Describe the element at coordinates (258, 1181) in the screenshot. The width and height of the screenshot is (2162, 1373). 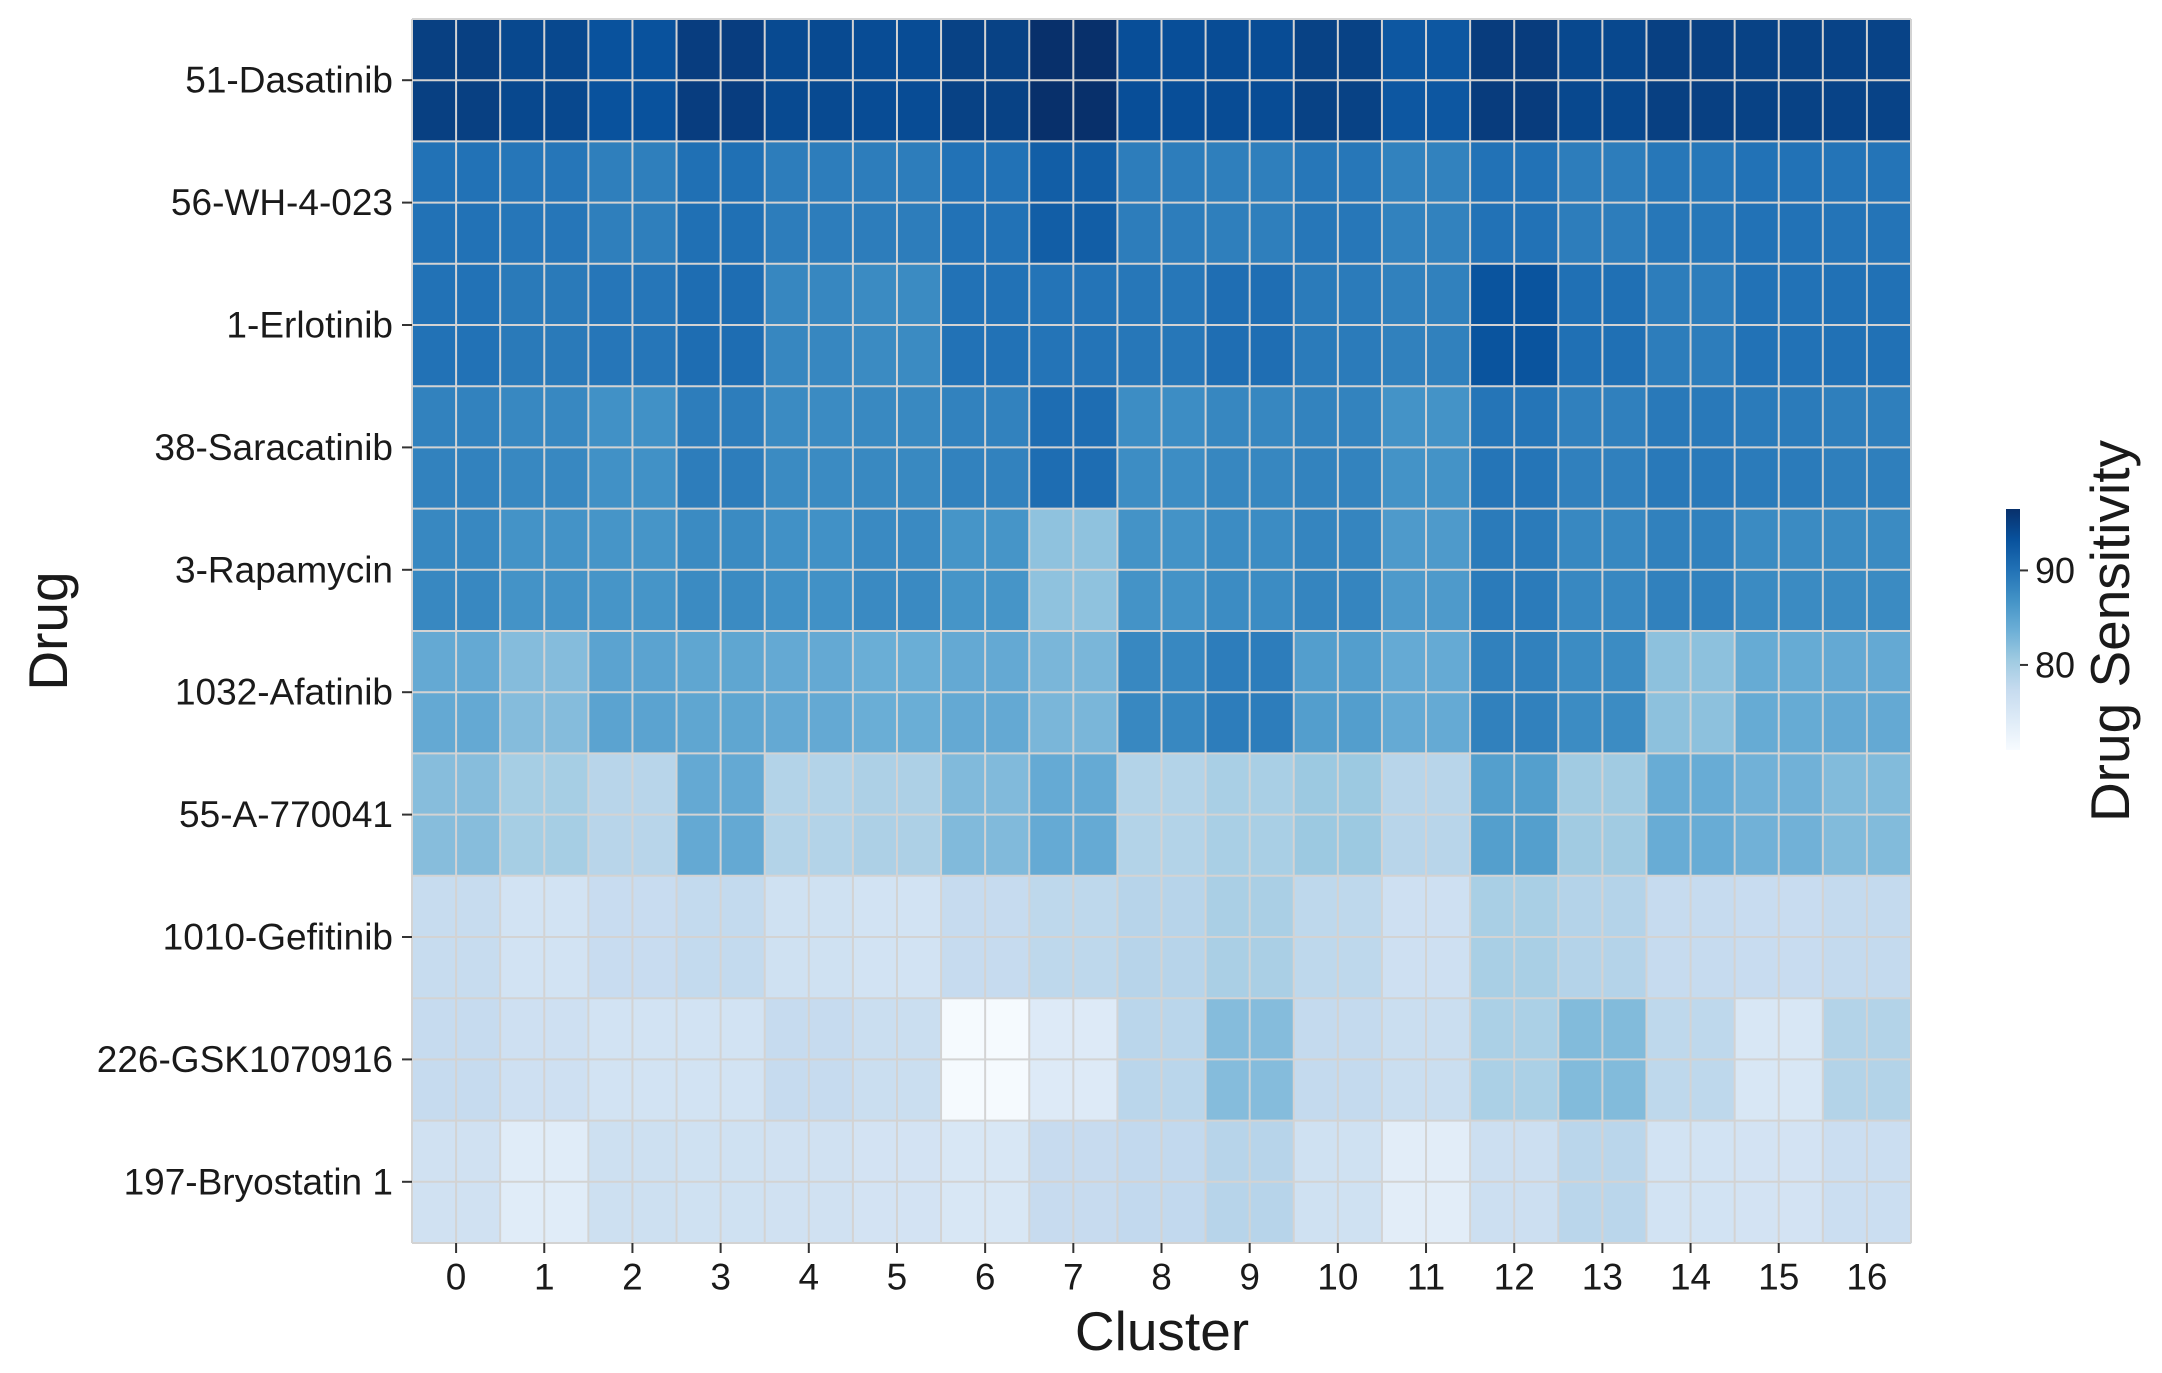
I see `y-tick-label: 197-Bryostatin 1` at that location.